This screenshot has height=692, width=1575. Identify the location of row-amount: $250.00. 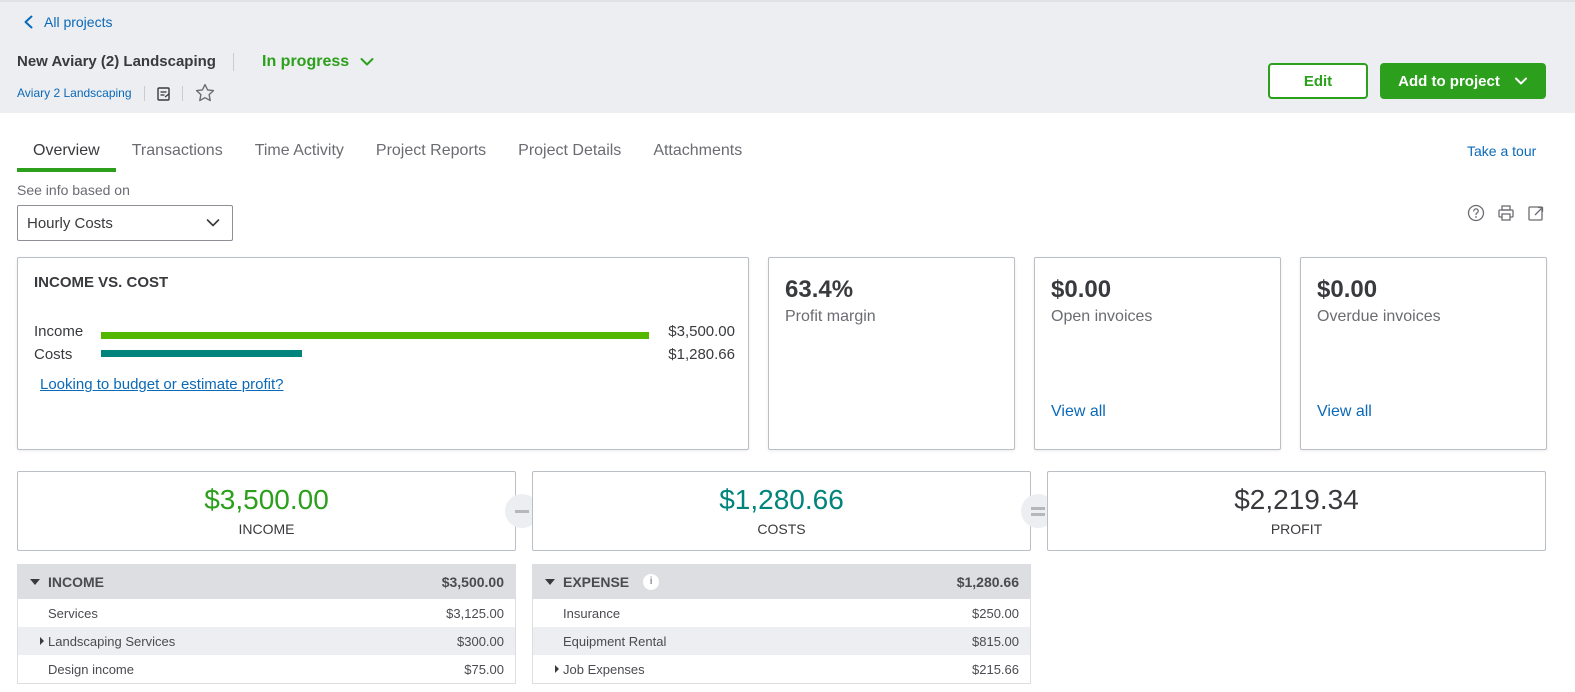
(995, 613).